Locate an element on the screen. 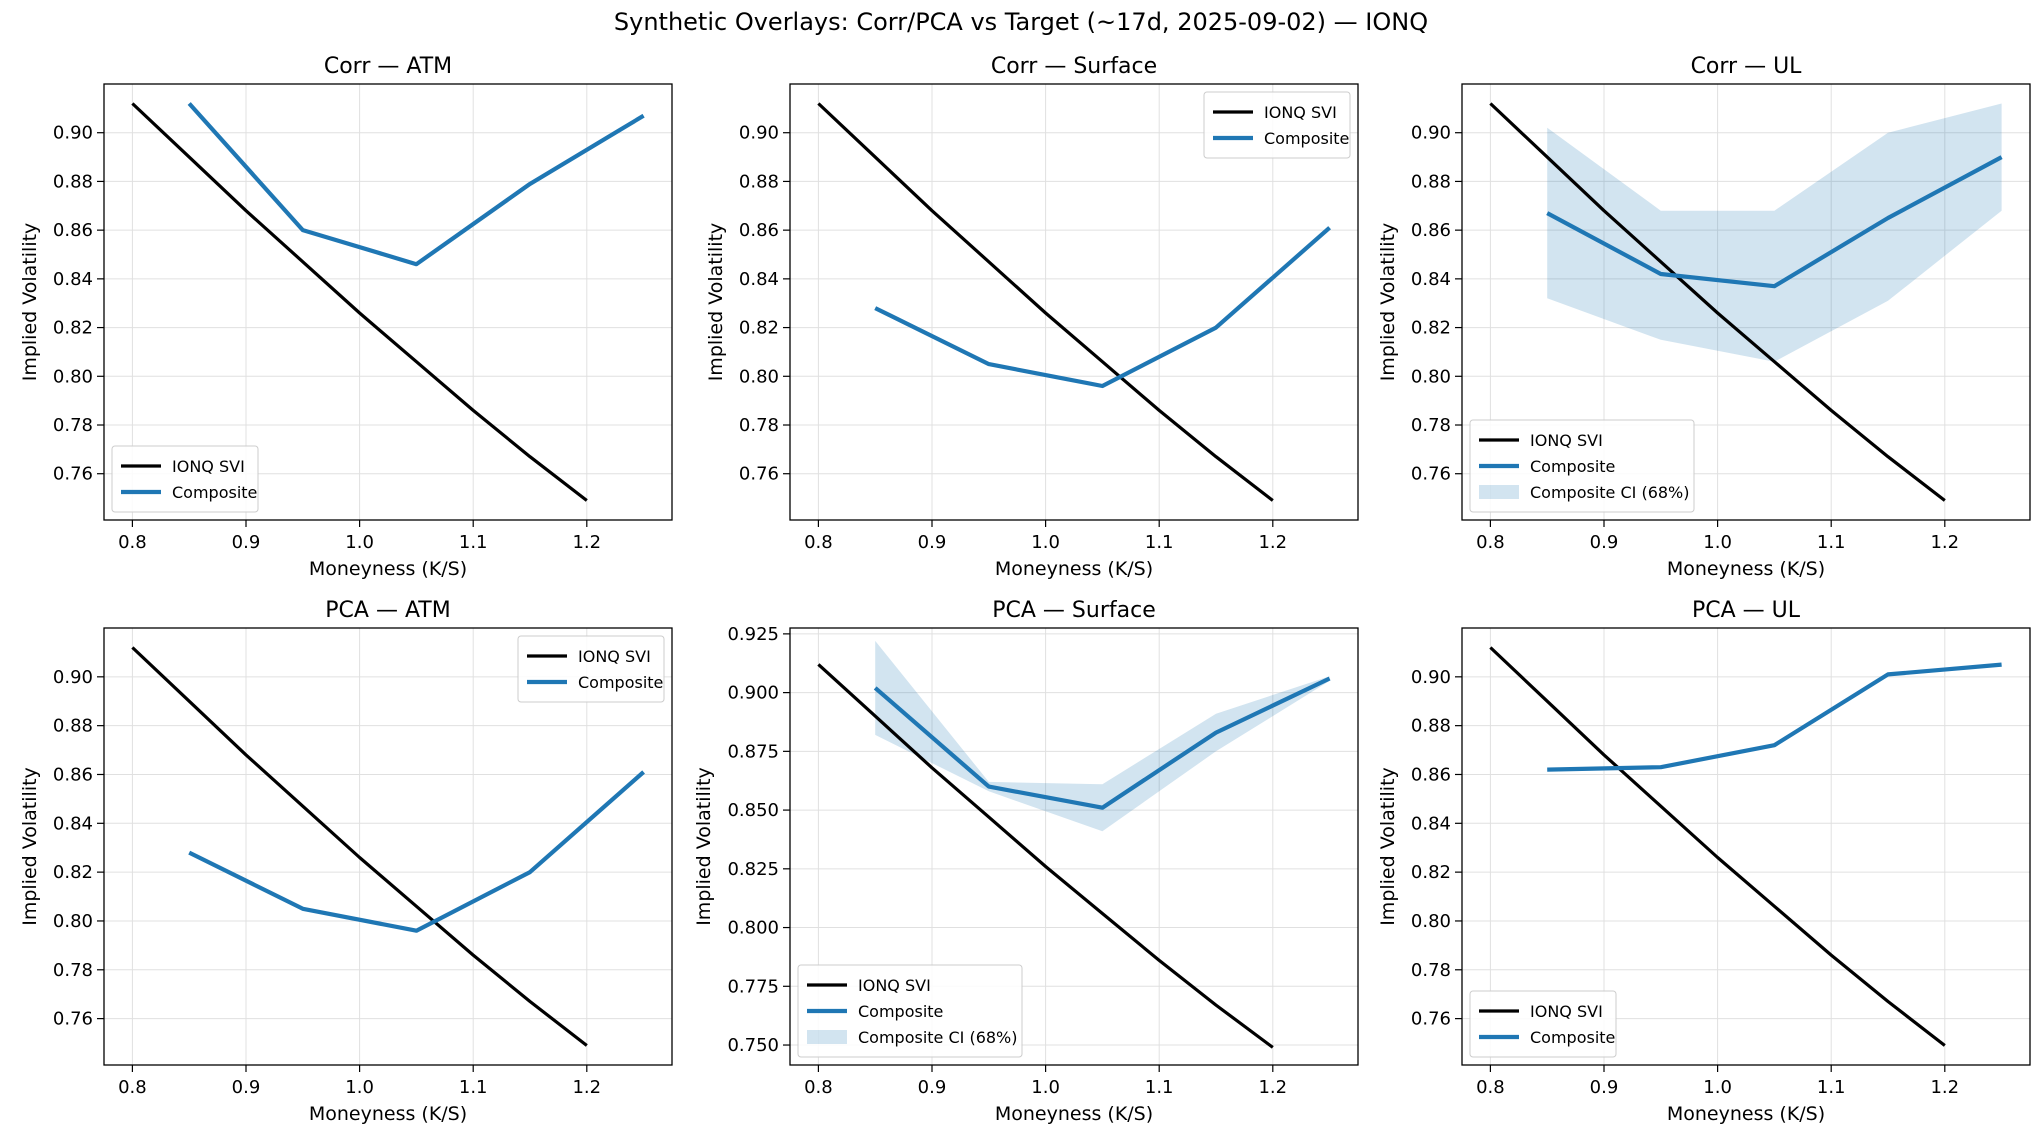  y-tick-label: 0.800 is located at coordinates (753, 928).